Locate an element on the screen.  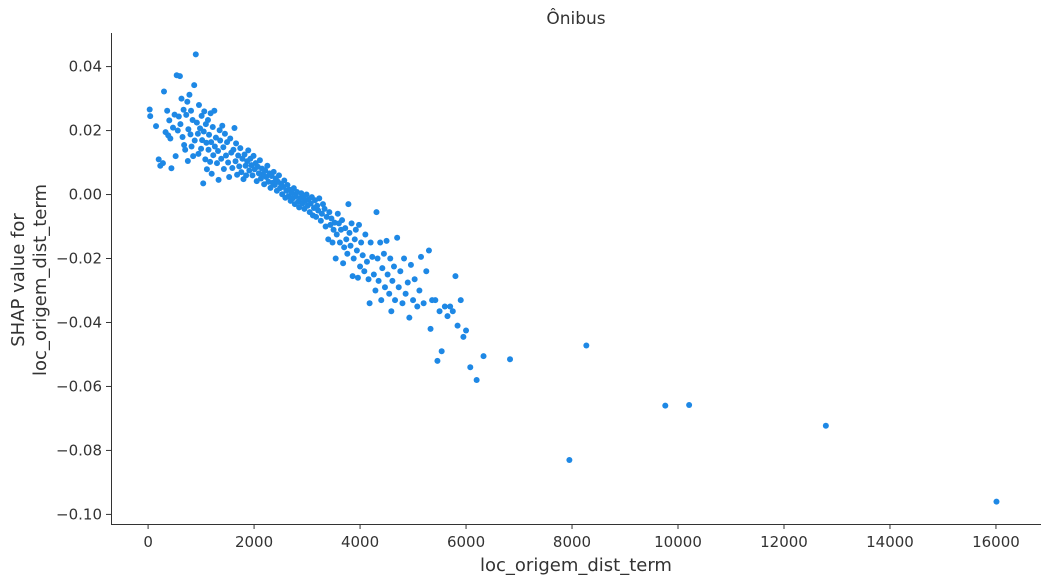
y-tick-label: 0.02 is located at coordinates (85, 131).